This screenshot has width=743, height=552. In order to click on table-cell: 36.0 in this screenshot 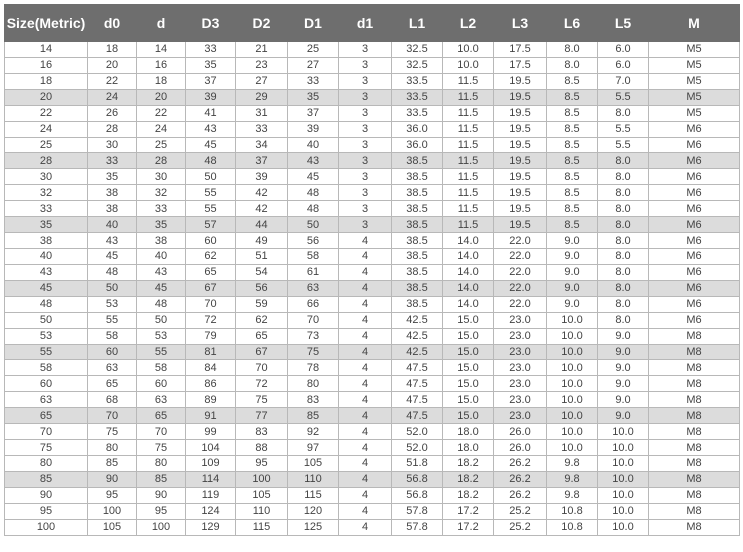, I will do `click(417, 129)`.